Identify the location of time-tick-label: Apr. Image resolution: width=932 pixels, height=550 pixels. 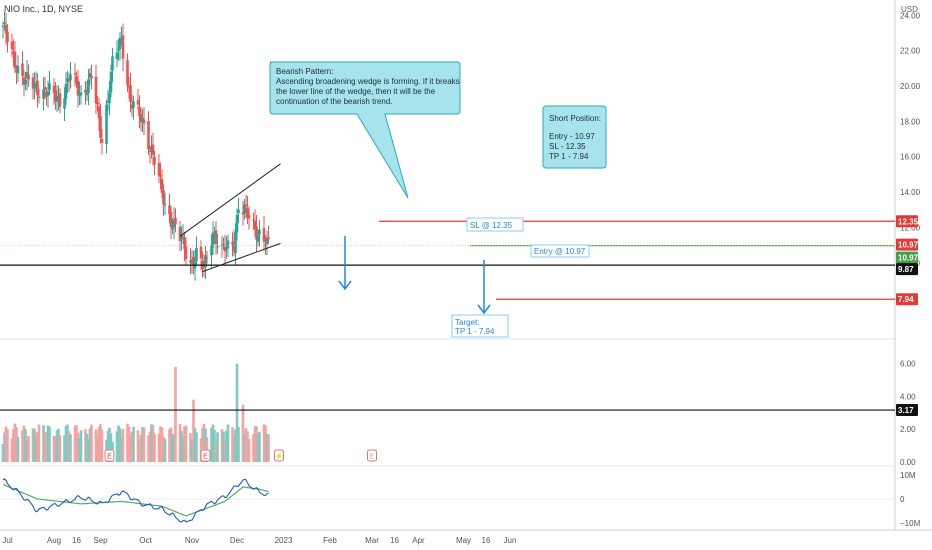
(418, 540).